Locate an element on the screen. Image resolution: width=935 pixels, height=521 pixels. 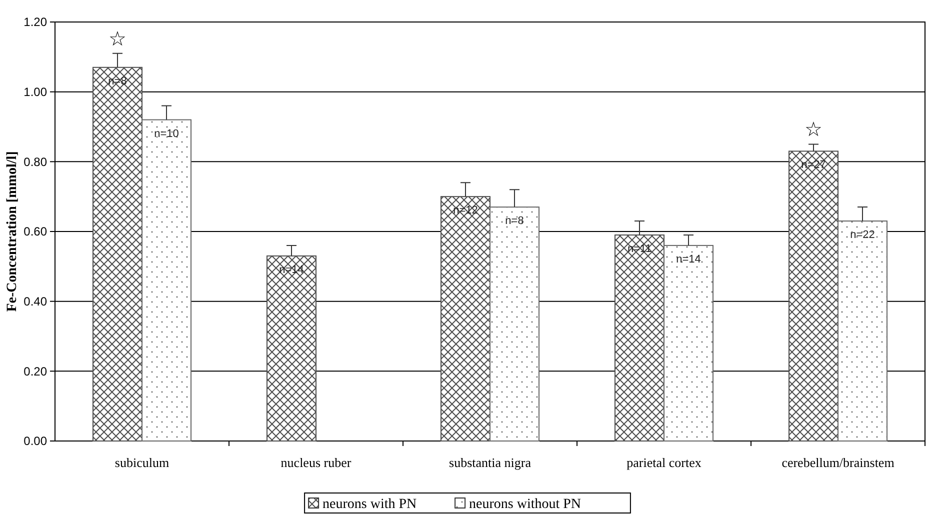
annotation: n=14 is located at coordinates (688, 259).